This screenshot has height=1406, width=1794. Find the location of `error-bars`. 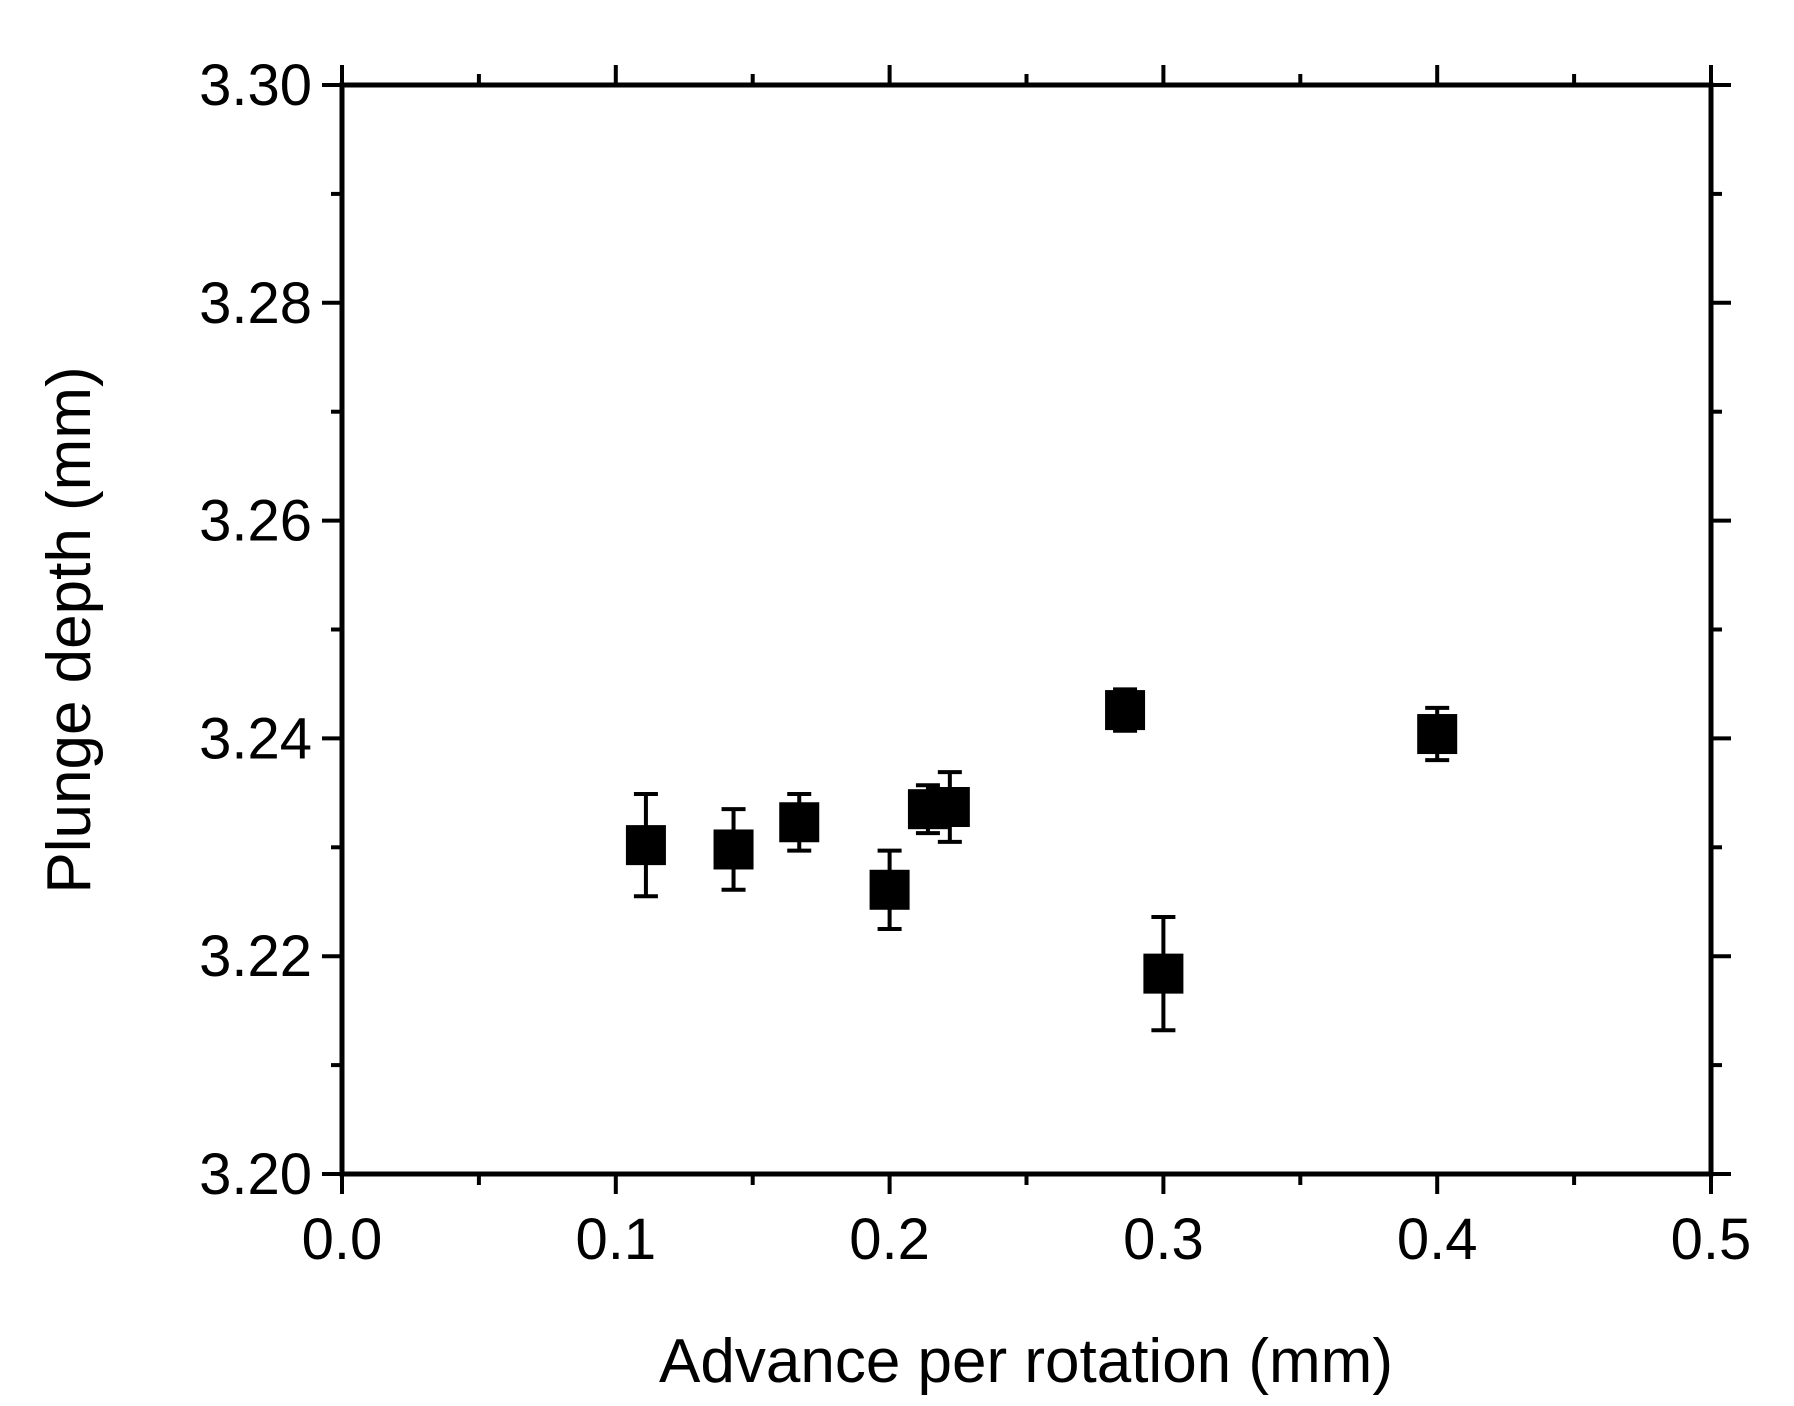

error-bars is located at coordinates (1041, 860).